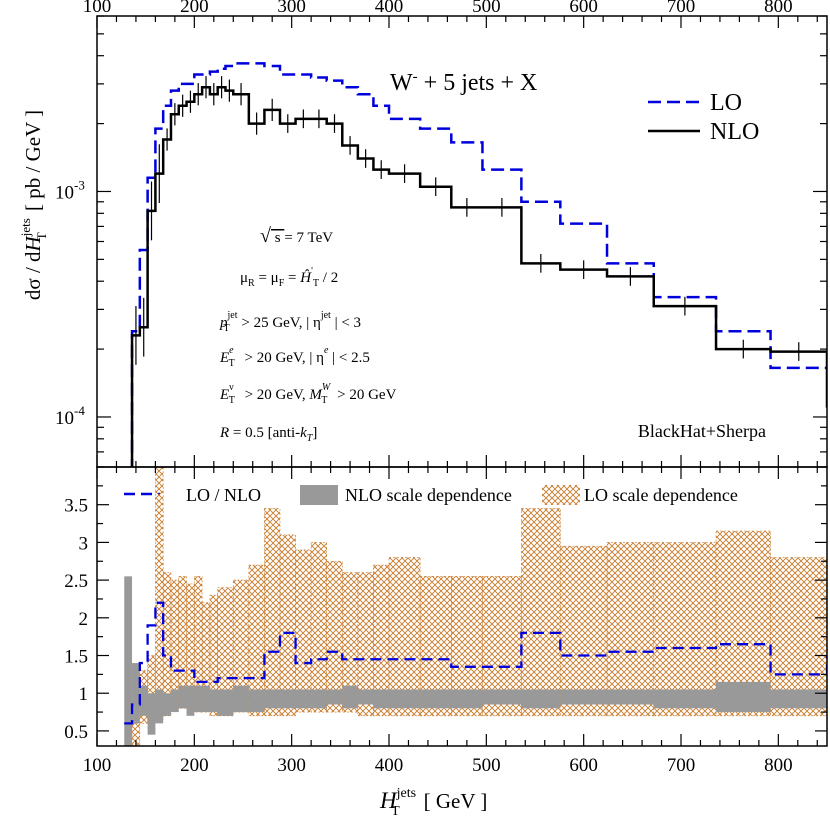  Describe the element at coordinates (76, 581) in the screenshot. I see `lower-y-tick-label: 2.5` at that location.